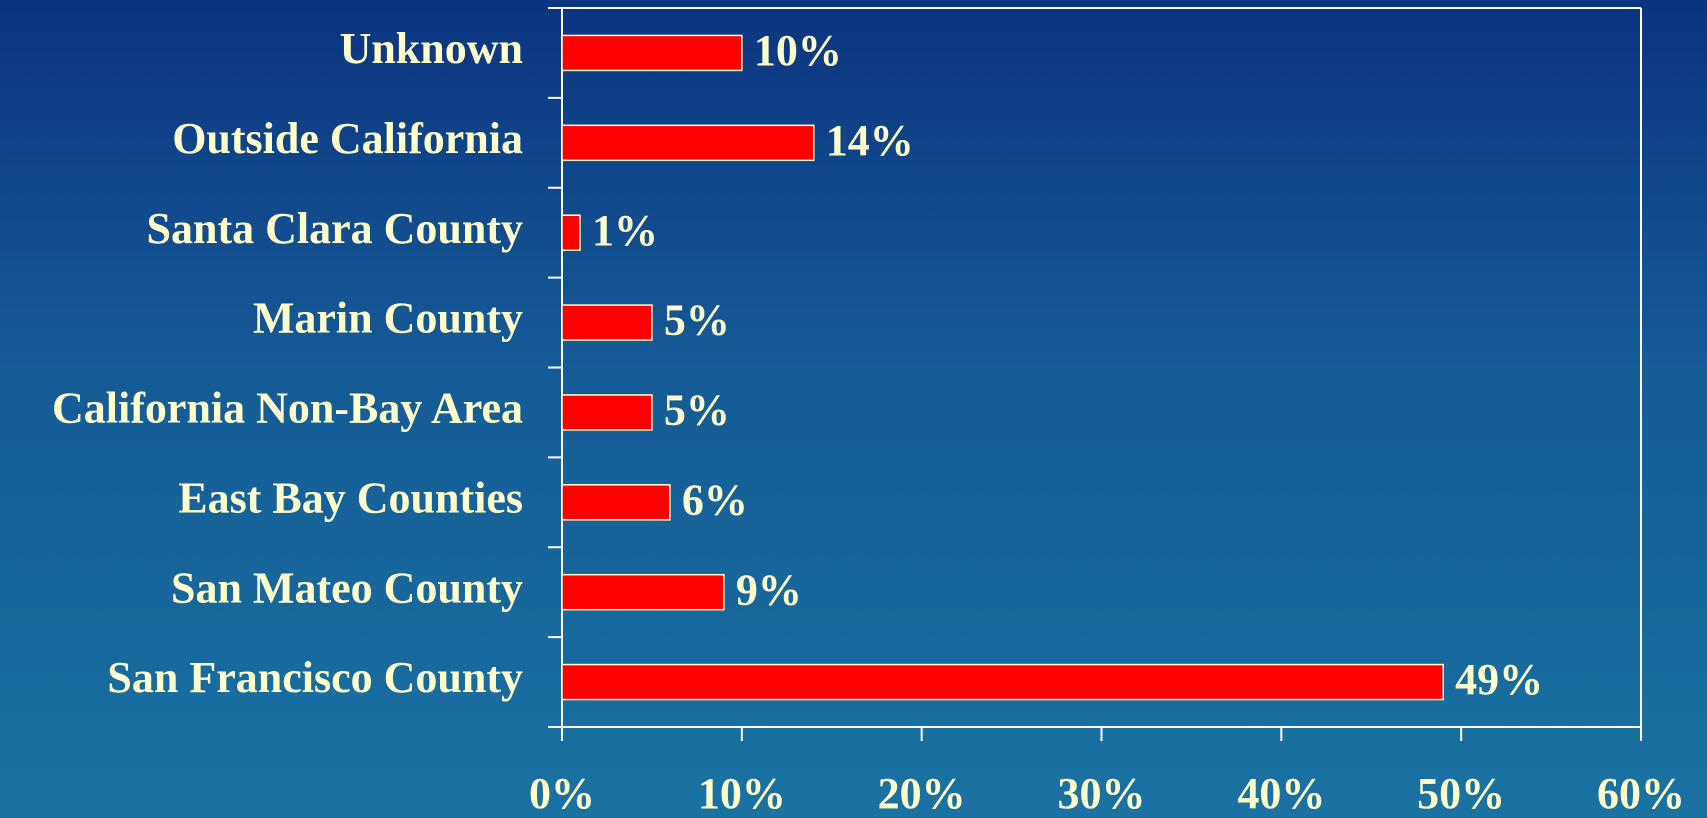 This screenshot has width=1707, height=818. Describe the element at coordinates (350, 497) in the screenshot. I see `y-tick-label: East Bay Counties` at that location.